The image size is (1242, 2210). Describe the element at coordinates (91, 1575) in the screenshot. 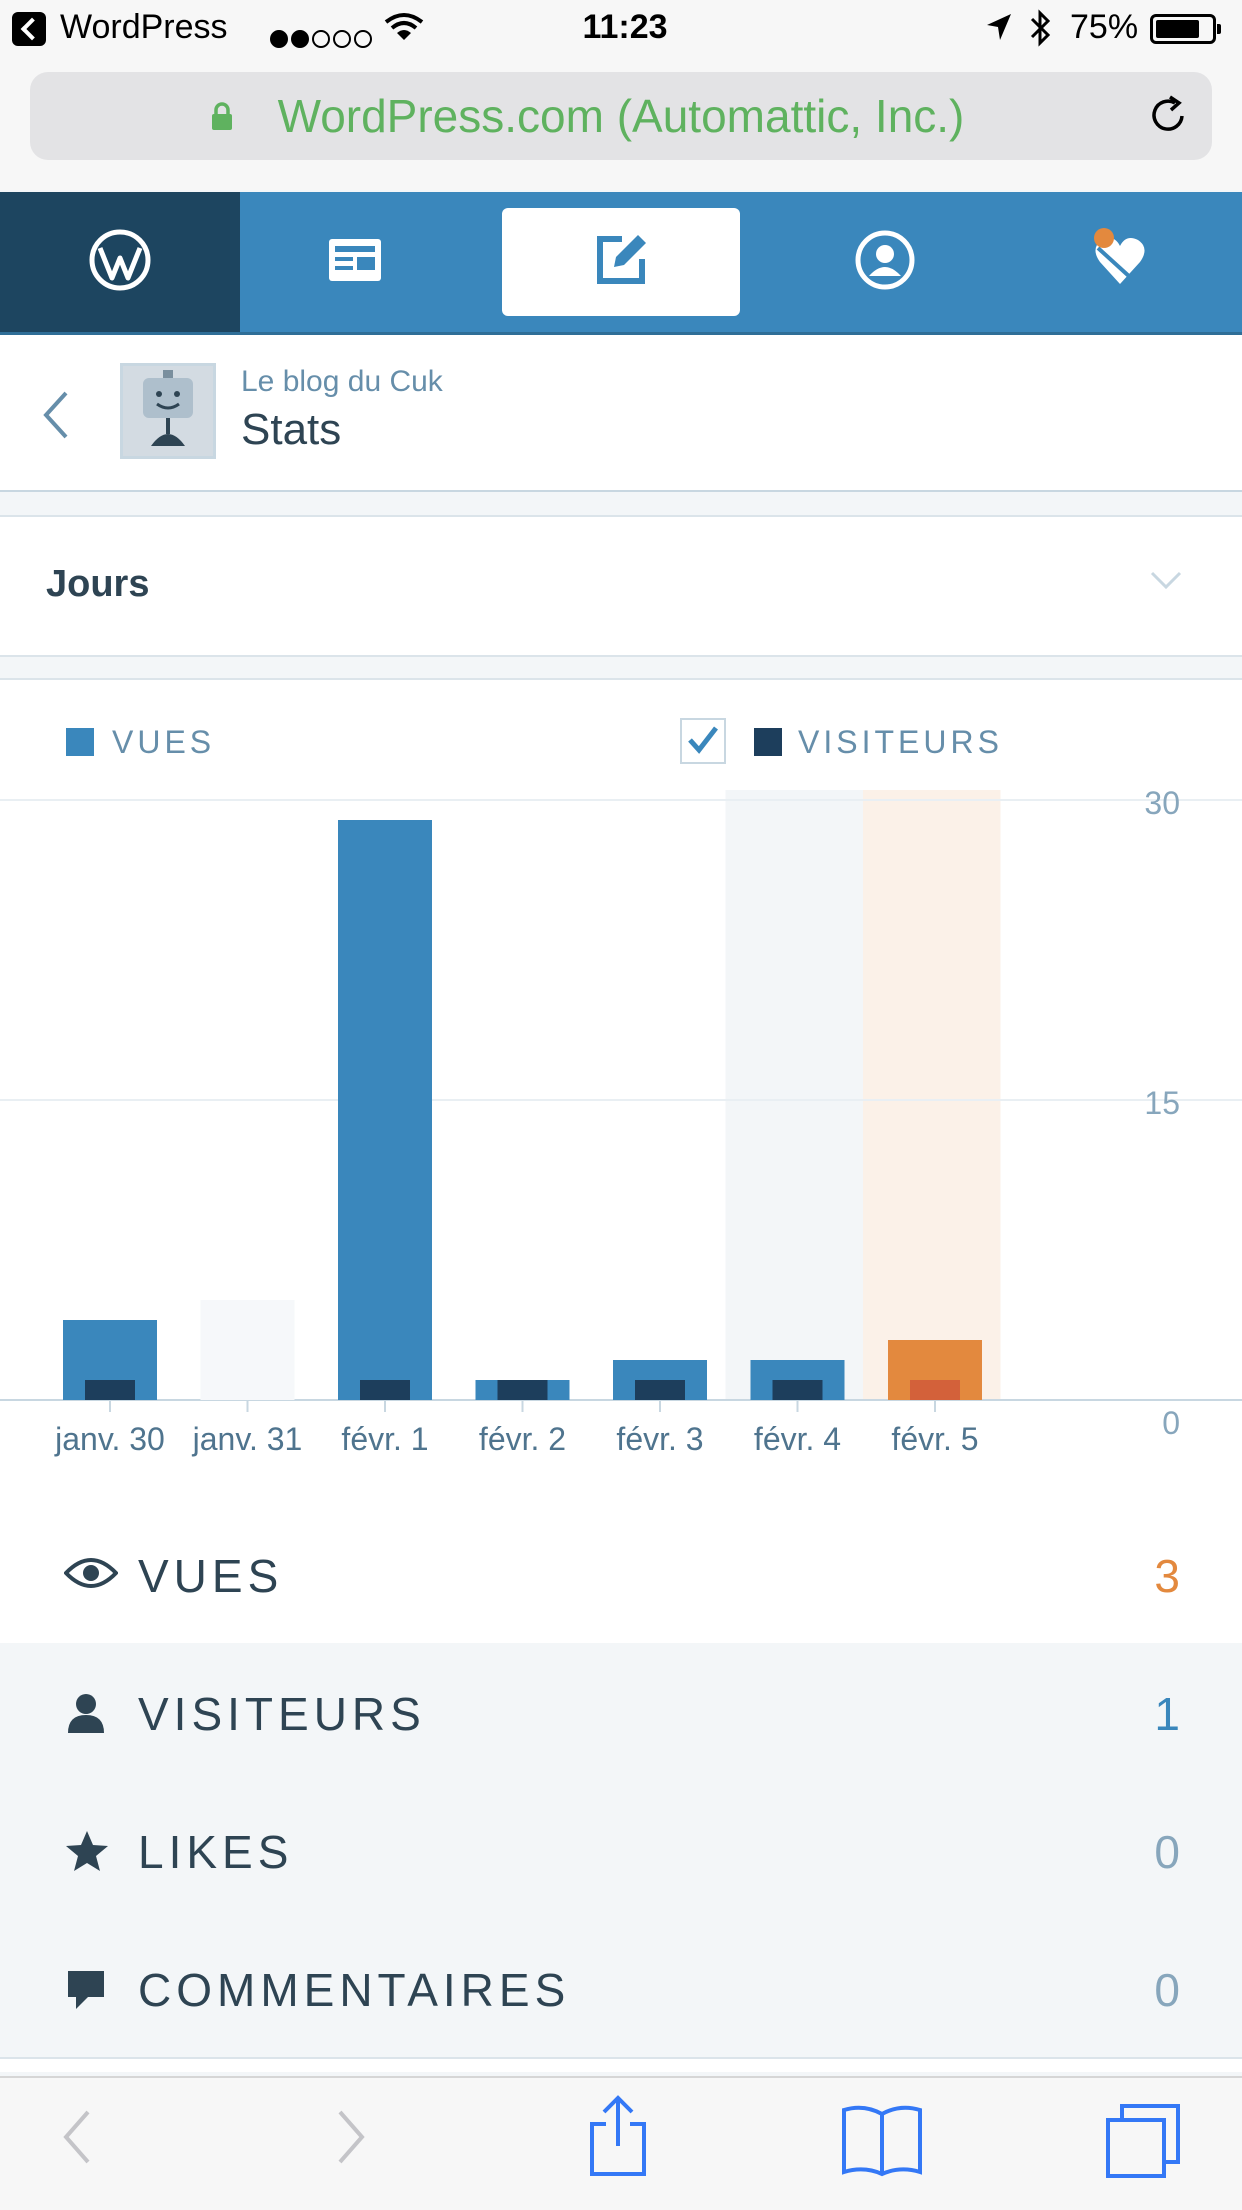

I see `eye-icon` at that location.